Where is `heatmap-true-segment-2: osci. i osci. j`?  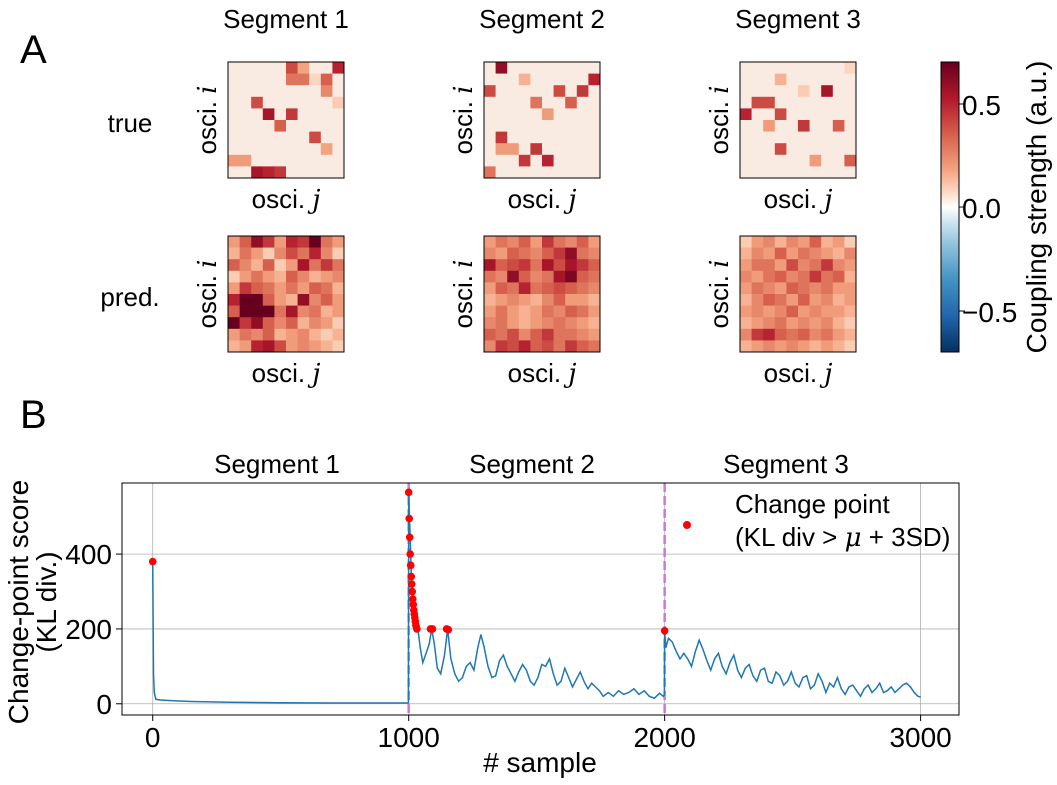
heatmap-true-segment-2: osci. i osci. j is located at coordinates (524, 138).